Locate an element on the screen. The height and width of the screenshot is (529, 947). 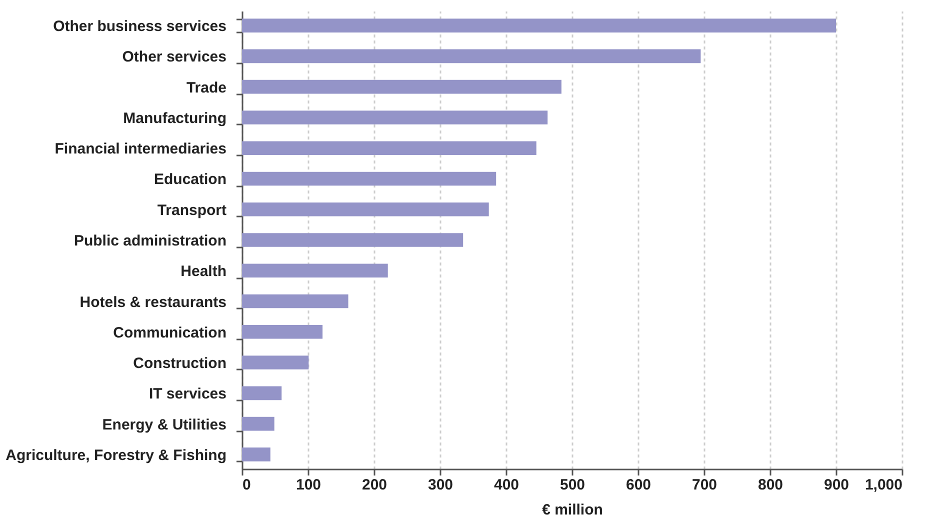
y-tick-label: Other business services is located at coordinates (139, 27).